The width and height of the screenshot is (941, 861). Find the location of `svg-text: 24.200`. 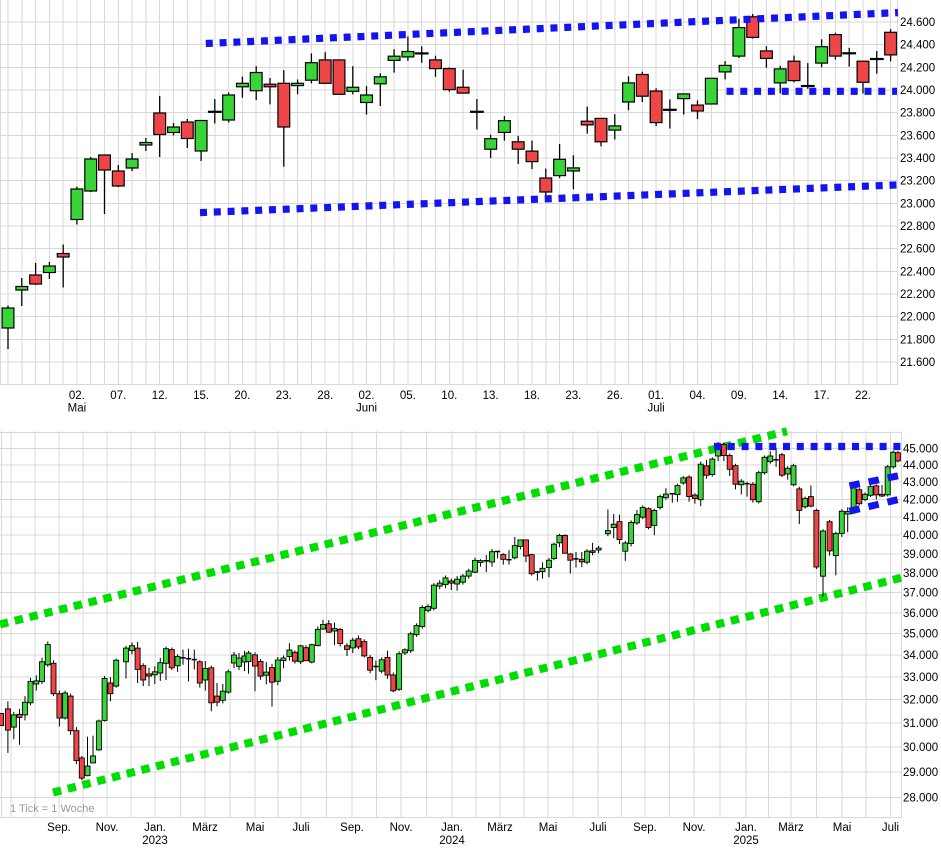

svg-text: 24.200 is located at coordinates (917, 68).